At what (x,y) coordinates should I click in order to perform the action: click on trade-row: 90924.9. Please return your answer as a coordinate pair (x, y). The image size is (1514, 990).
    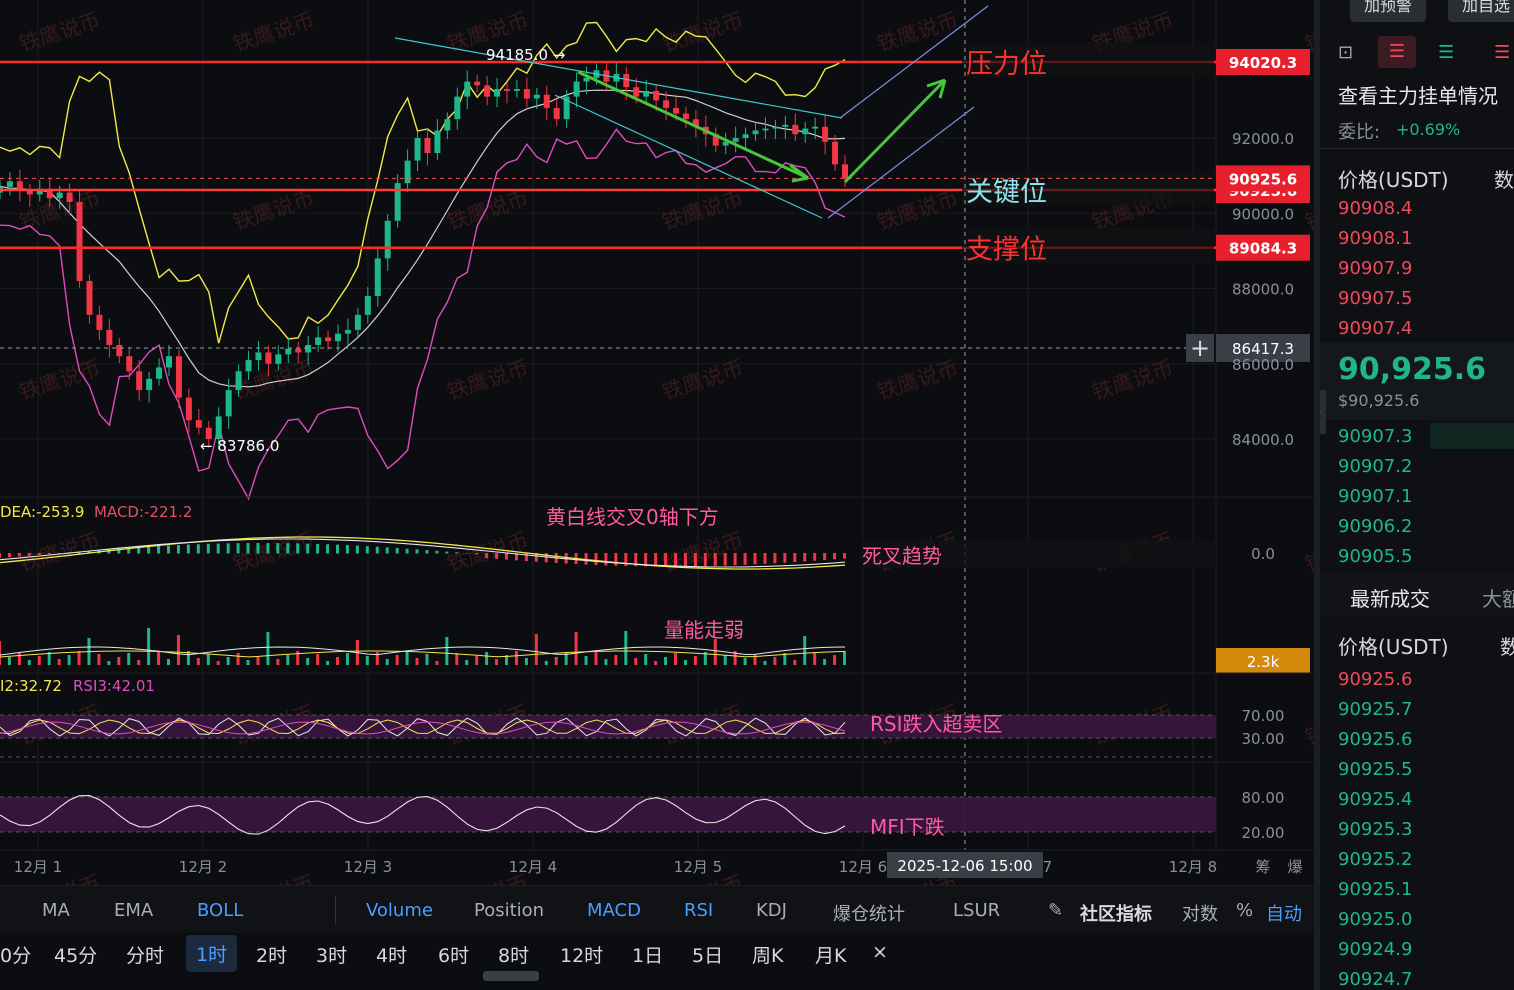
    Looking at the image, I should click on (1375, 949).